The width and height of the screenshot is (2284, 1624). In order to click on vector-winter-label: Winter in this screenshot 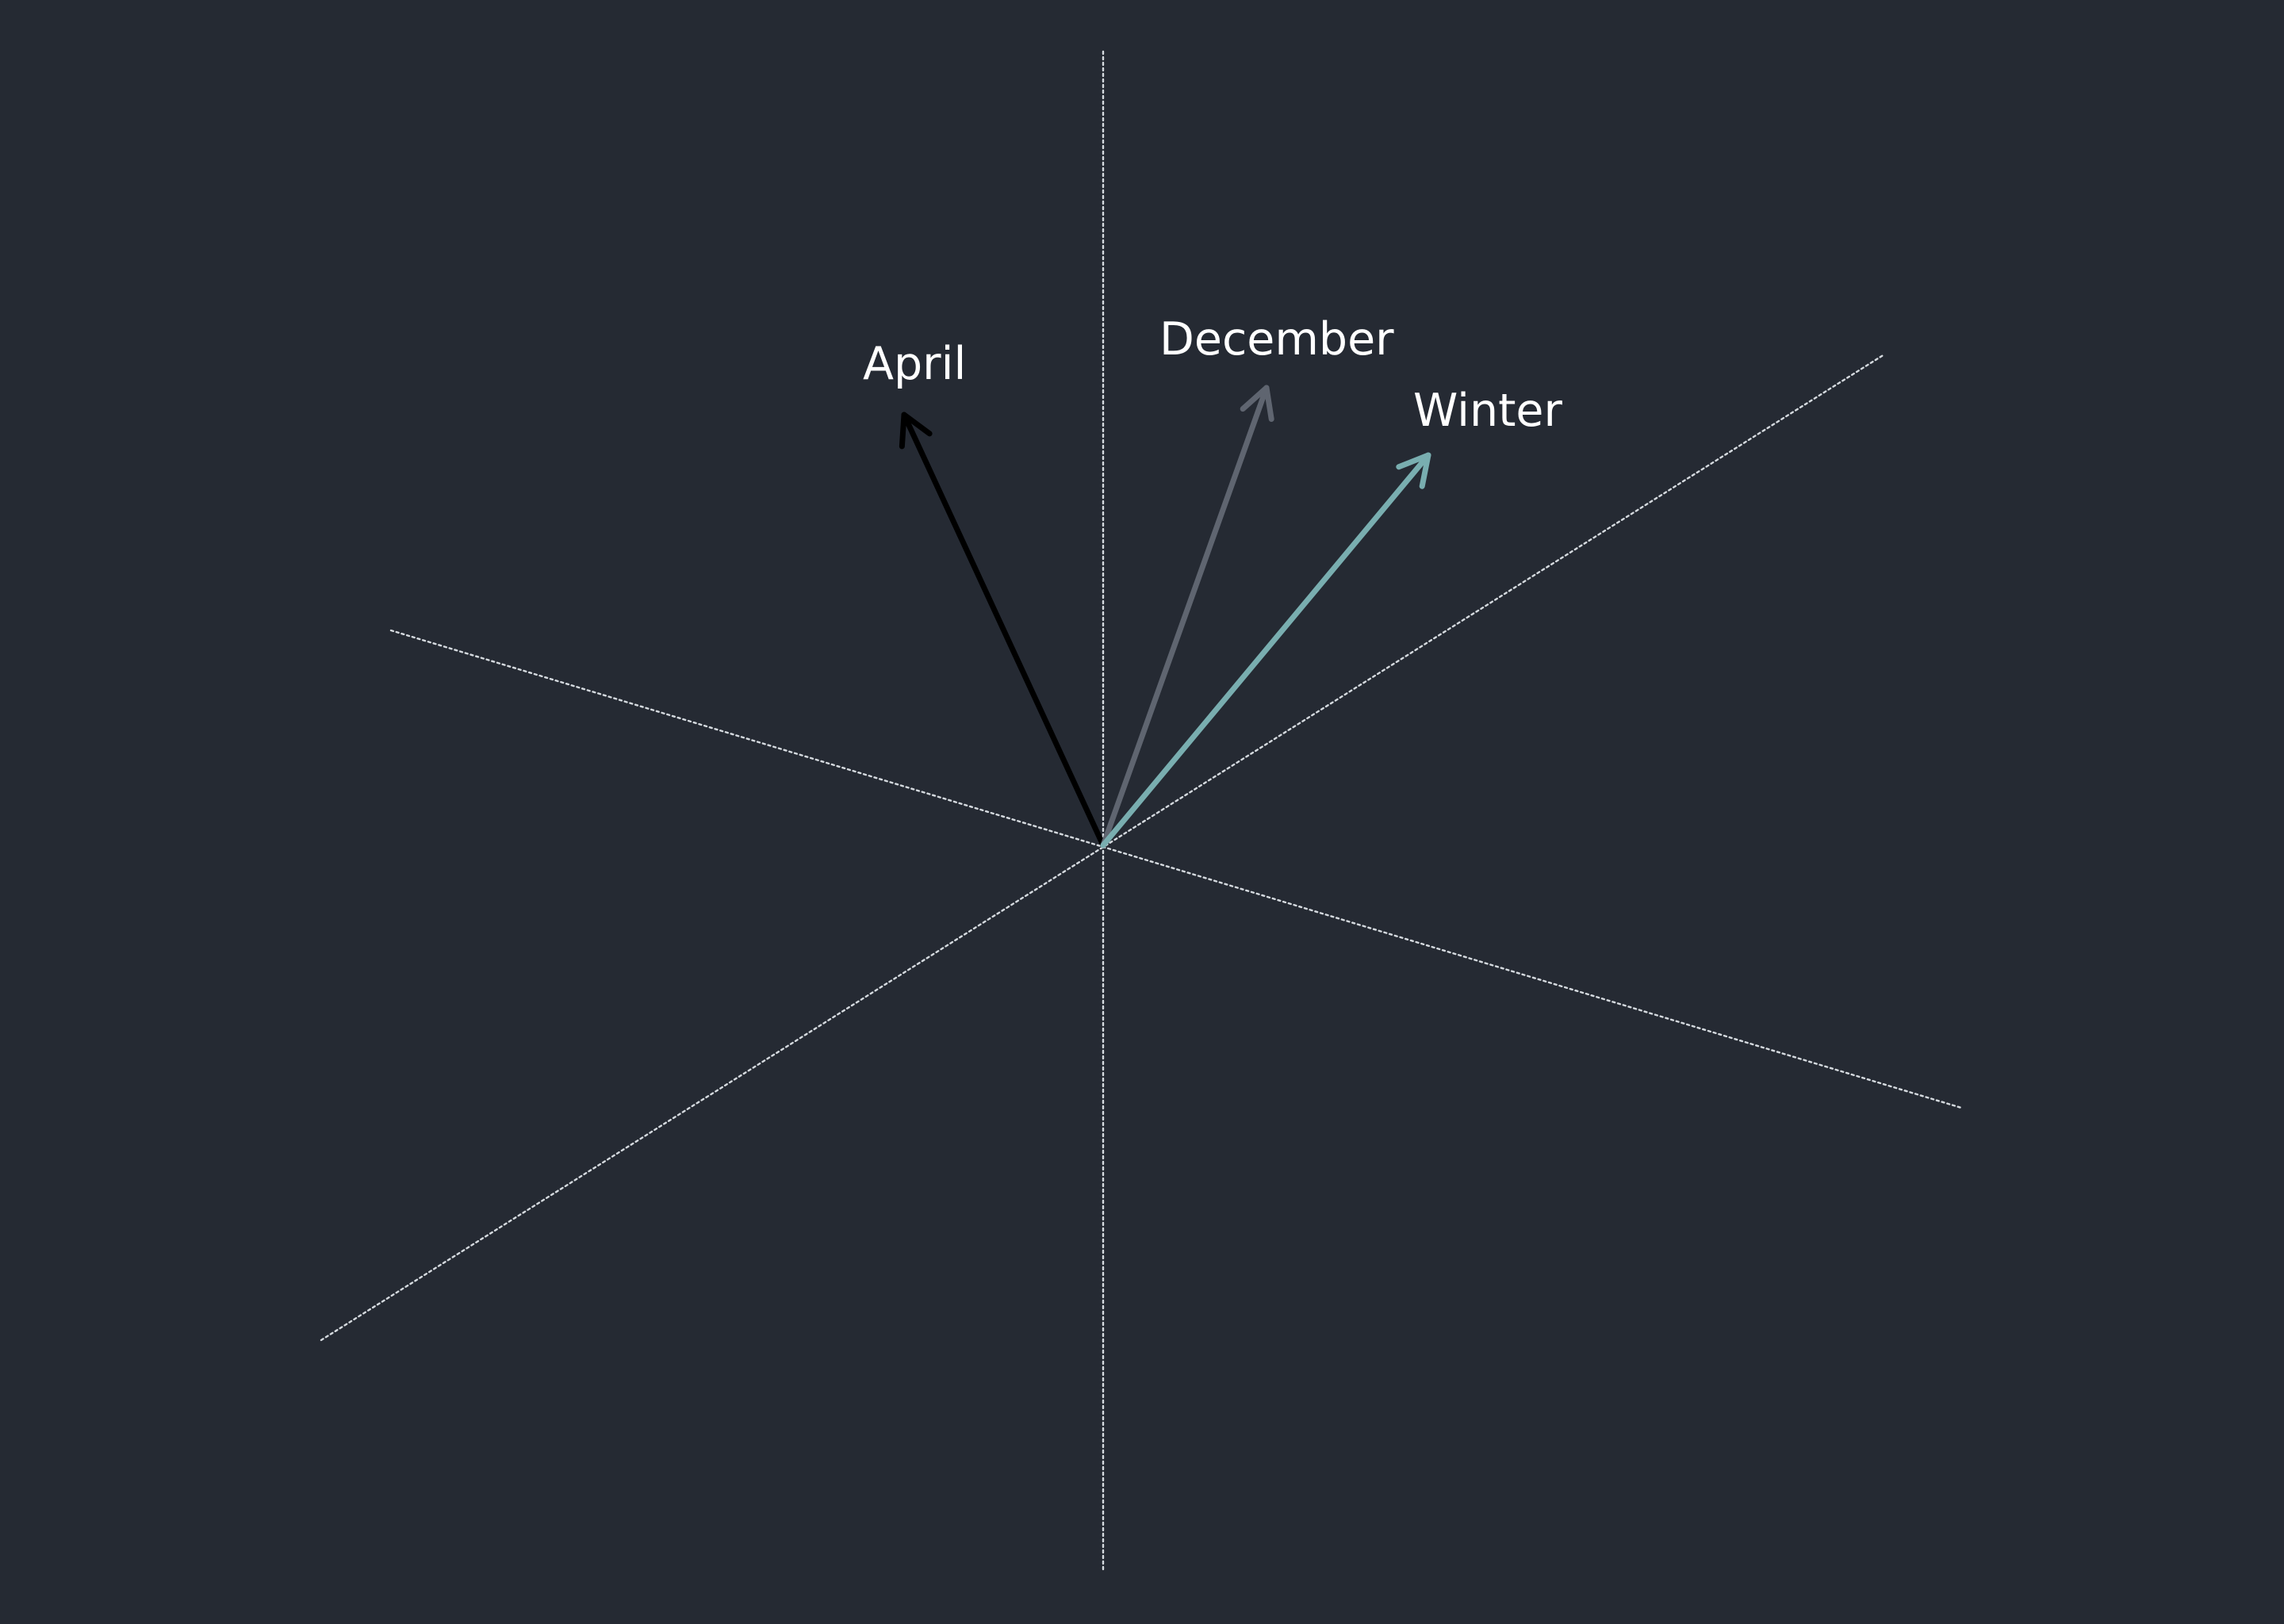, I will do `click(1487, 411)`.